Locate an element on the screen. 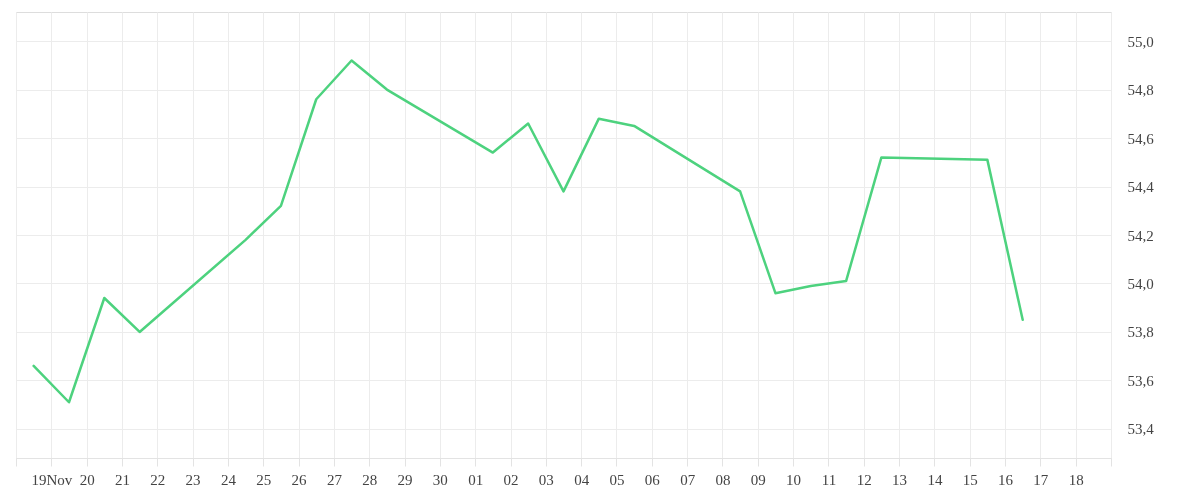 This screenshot has height=500, width=1200. x-tick-label: 12 is located at coordinates (864, 479).